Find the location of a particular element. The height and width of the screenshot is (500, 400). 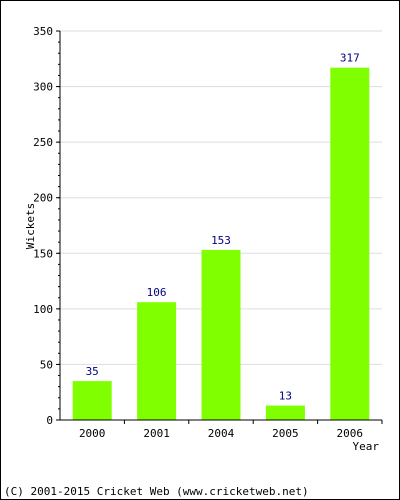

y-tick-label: 100 is located at coordinates (43, 309).